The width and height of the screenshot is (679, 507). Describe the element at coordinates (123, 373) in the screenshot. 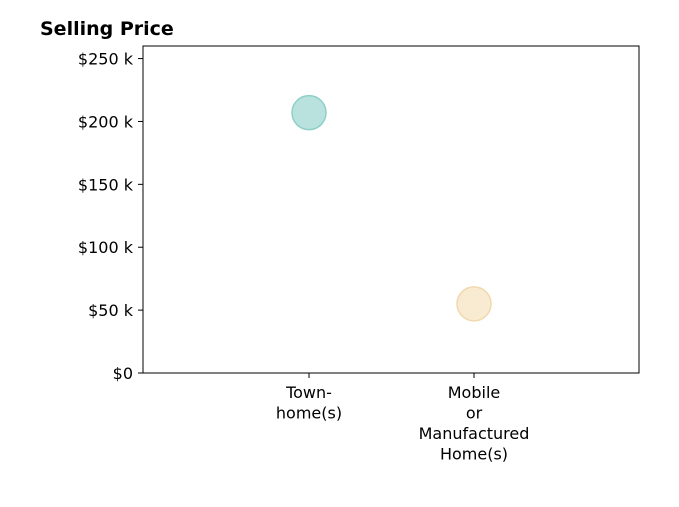

I see `y-tick-label: $0` at that location.